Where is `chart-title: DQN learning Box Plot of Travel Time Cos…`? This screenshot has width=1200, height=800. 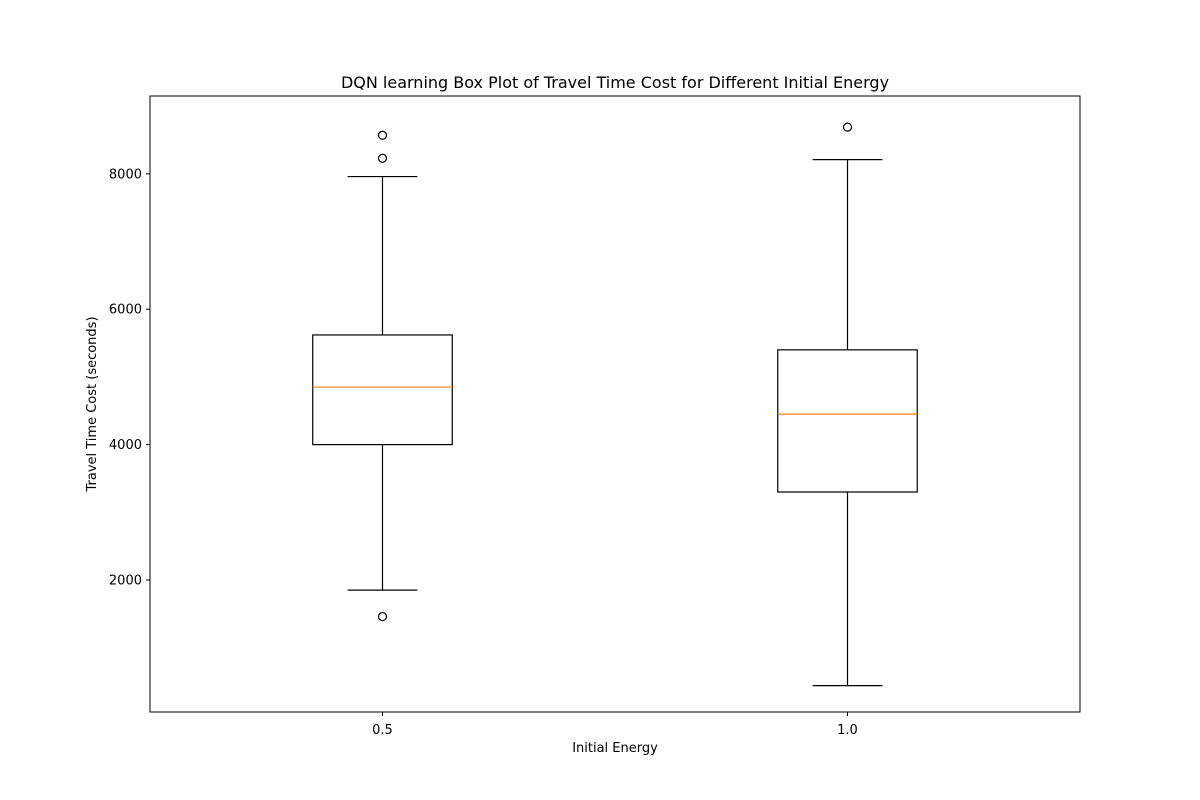 chart-title: DQN learning Box Plot of Travel Time Cos… is located at coordinates (615, 82).